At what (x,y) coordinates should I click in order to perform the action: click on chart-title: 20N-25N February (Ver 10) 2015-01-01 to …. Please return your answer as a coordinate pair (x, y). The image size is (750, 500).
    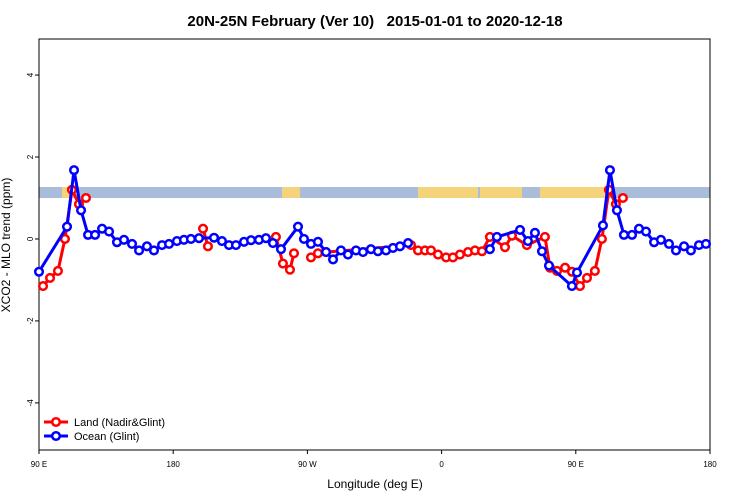
    Looking at the image, I should click on (374, 21).